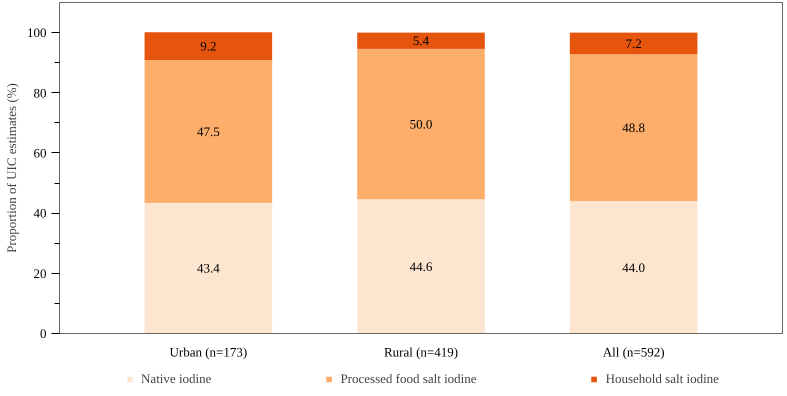 This screenshot has height=396, width=787. I want to click on y-axis-title: Proportion of UIC estimates (%), so click(11, 168).